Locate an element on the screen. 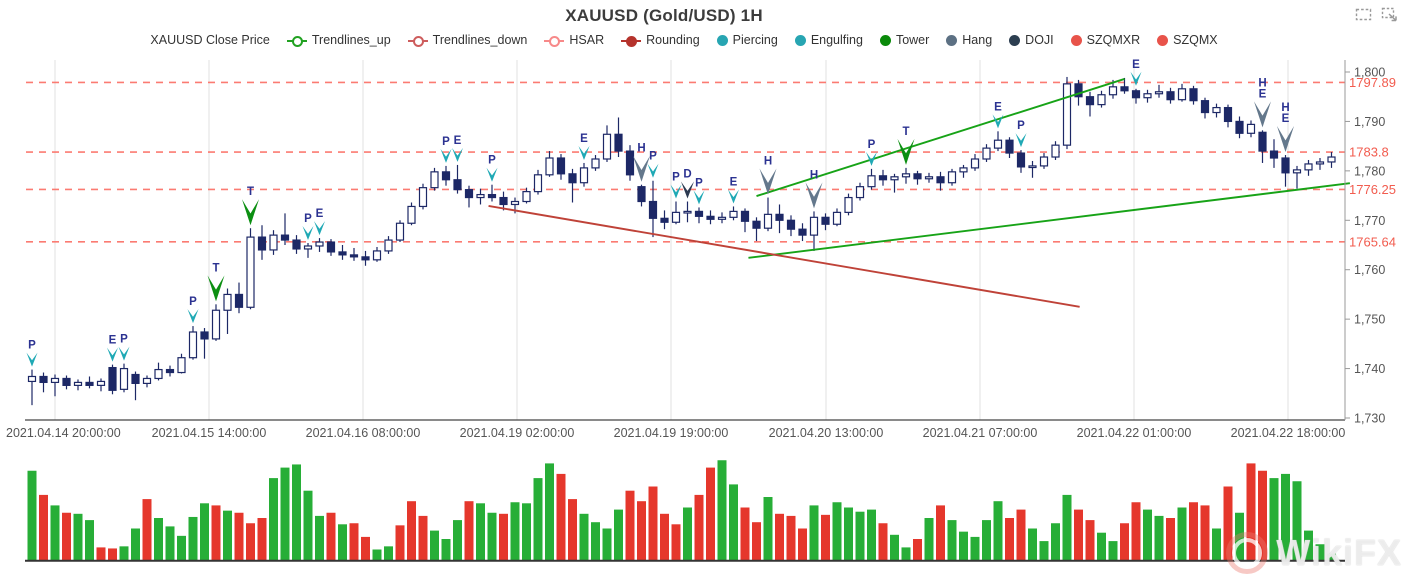 The image size is (1408, 582). legend-item-tower: Tower is located at coordinates (904, 40).